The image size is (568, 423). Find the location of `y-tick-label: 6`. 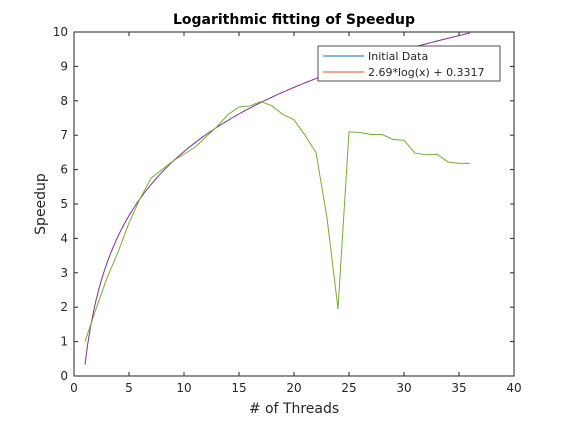

y-tick-label: 6 is located at coordinates (64, 170).